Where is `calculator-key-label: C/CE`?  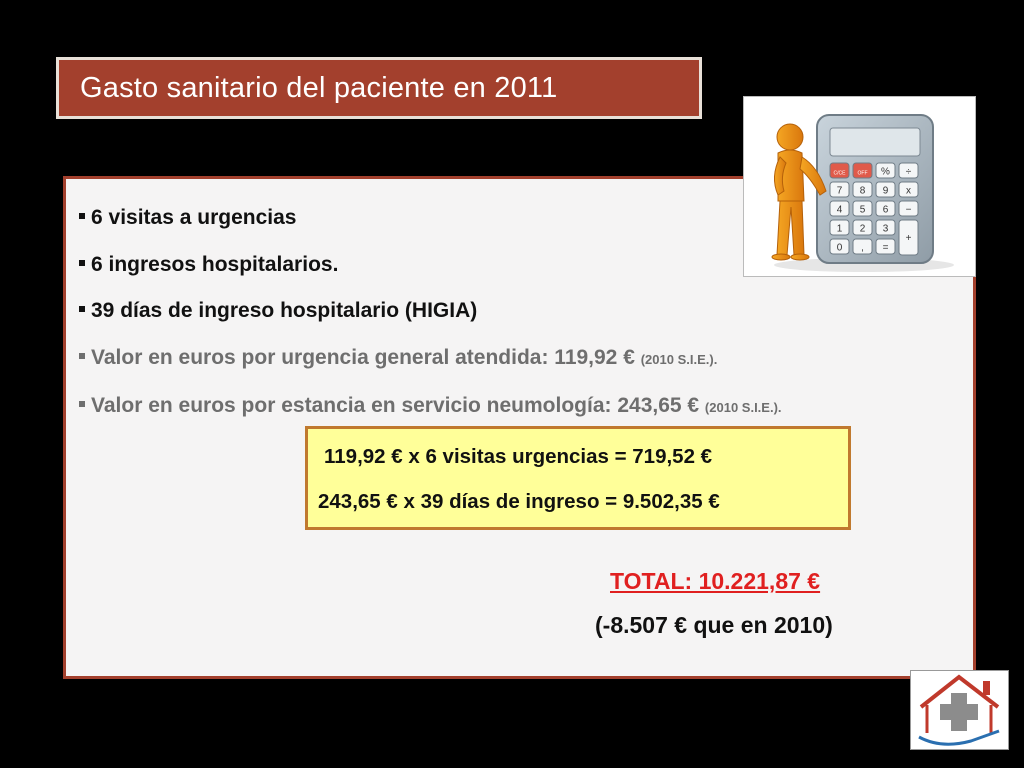
calculator-key-label: C/CE is located at coordinates (840, 174).